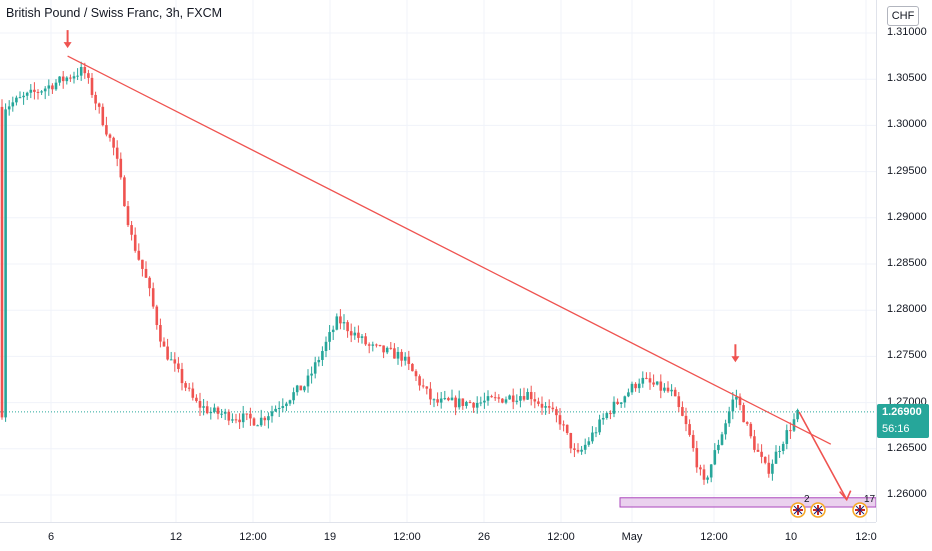 The image size is (932, 551). I want to click on down-arrow-head, so click(735, 359).